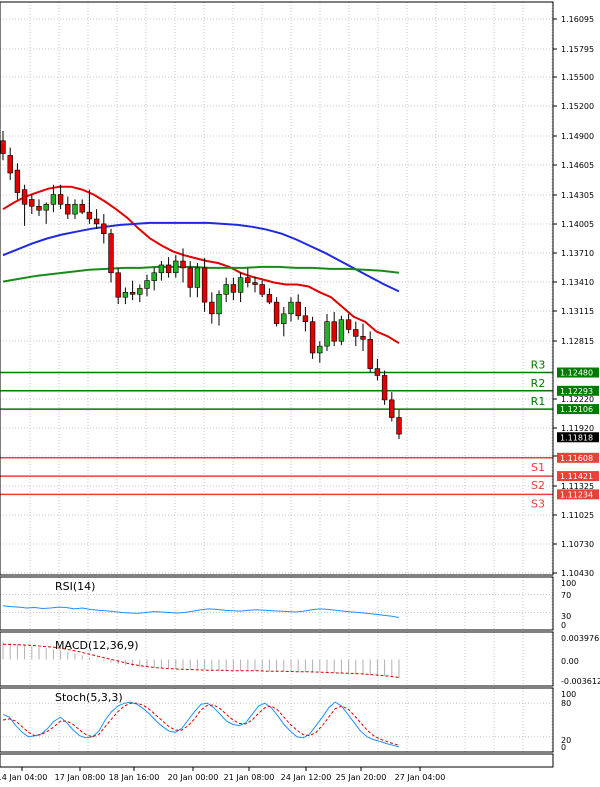 This screenshot has width=600, height=787. Describe the element at coordinates (577, 341) in the screenshot. I see `price-tick-label: 1.12815` at that location.